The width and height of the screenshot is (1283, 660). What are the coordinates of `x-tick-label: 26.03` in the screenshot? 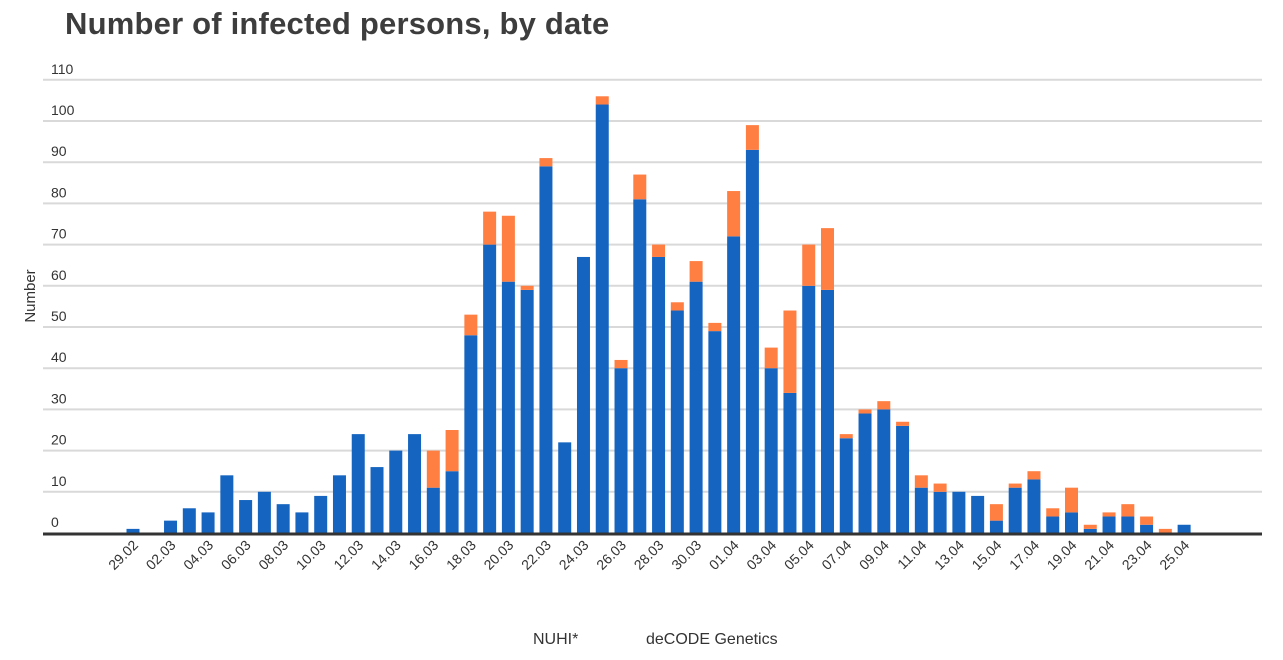 It's located at (611, 555).